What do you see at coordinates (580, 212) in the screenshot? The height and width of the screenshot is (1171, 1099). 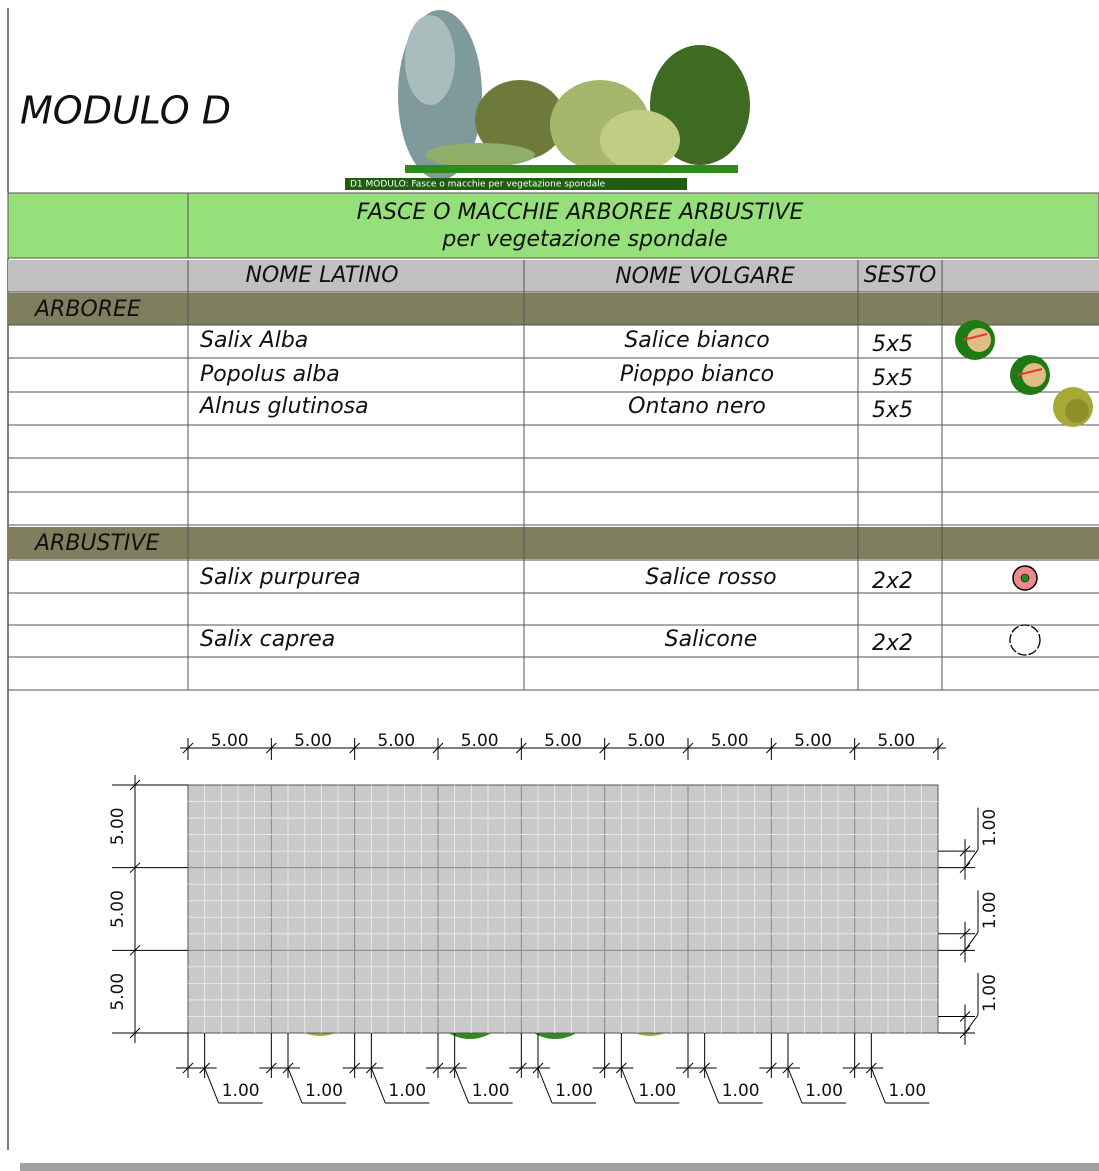 I see `header-line1: FASCE O MACCHIE ARBOREE ARBUSTIVE` at bounding box center [580, 212].